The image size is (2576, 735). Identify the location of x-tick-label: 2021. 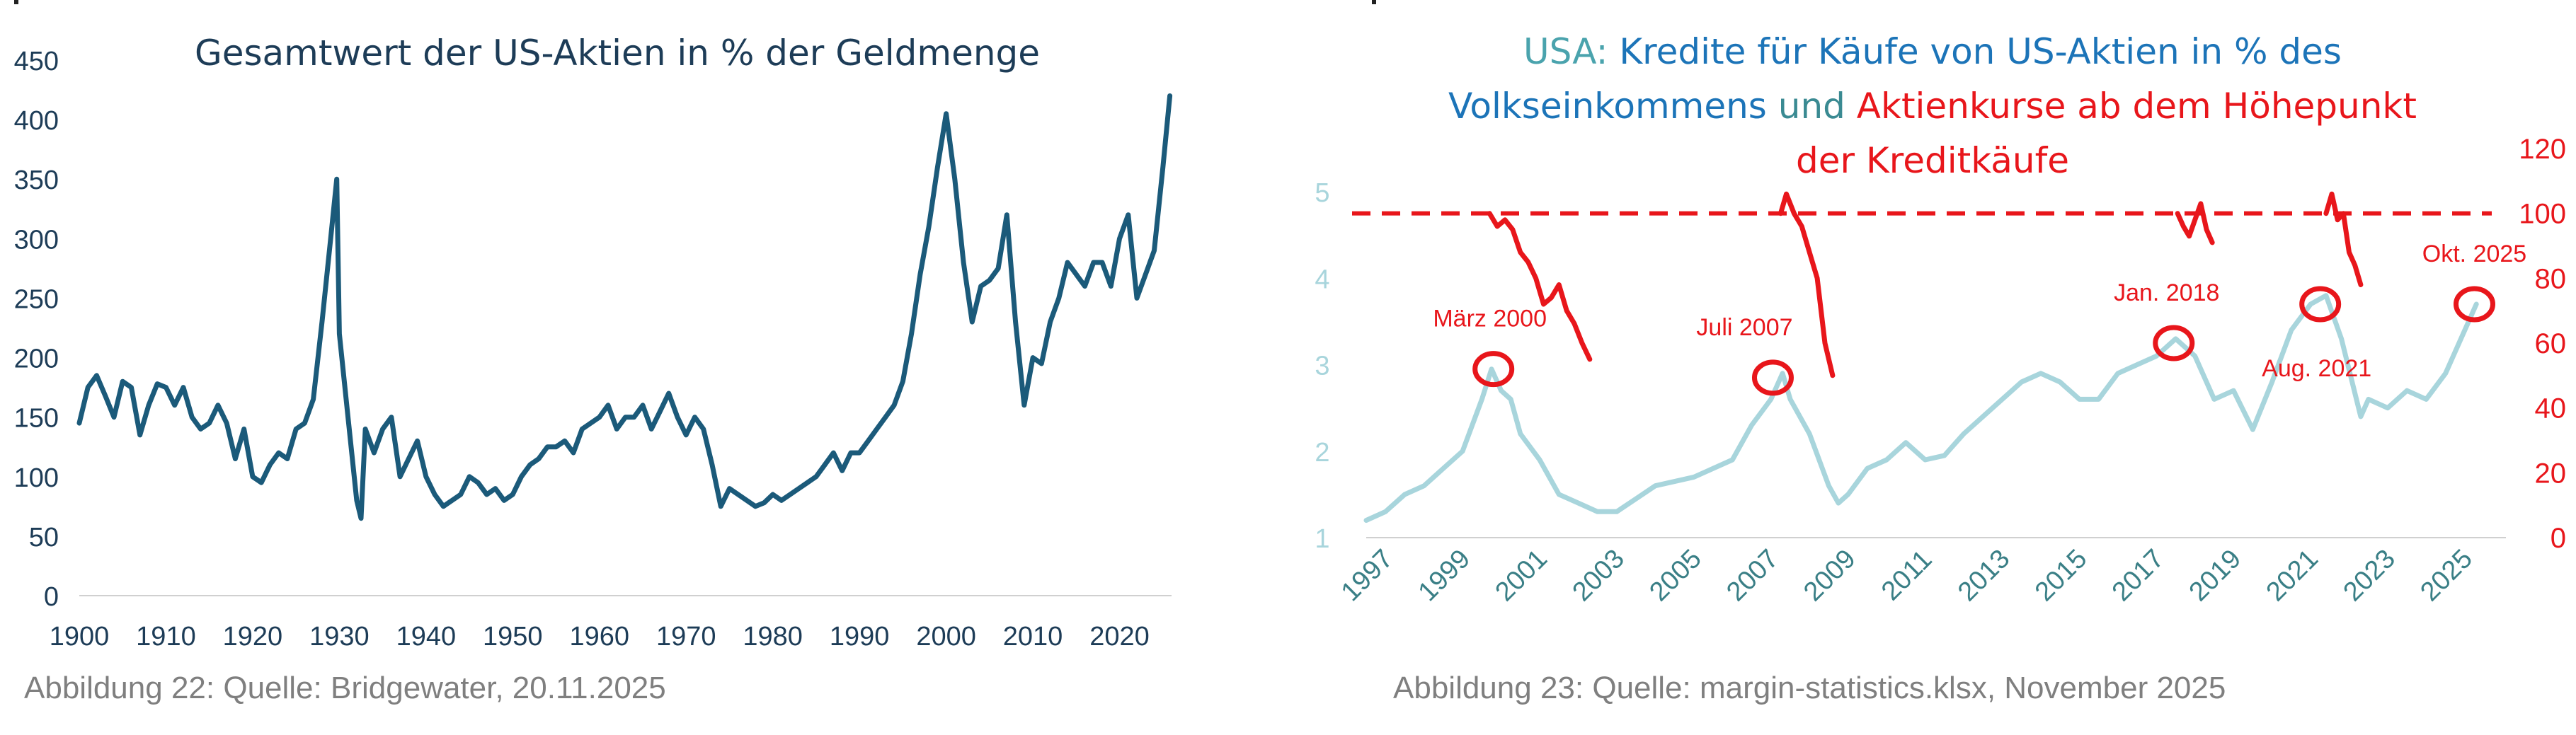
(2292, 575).